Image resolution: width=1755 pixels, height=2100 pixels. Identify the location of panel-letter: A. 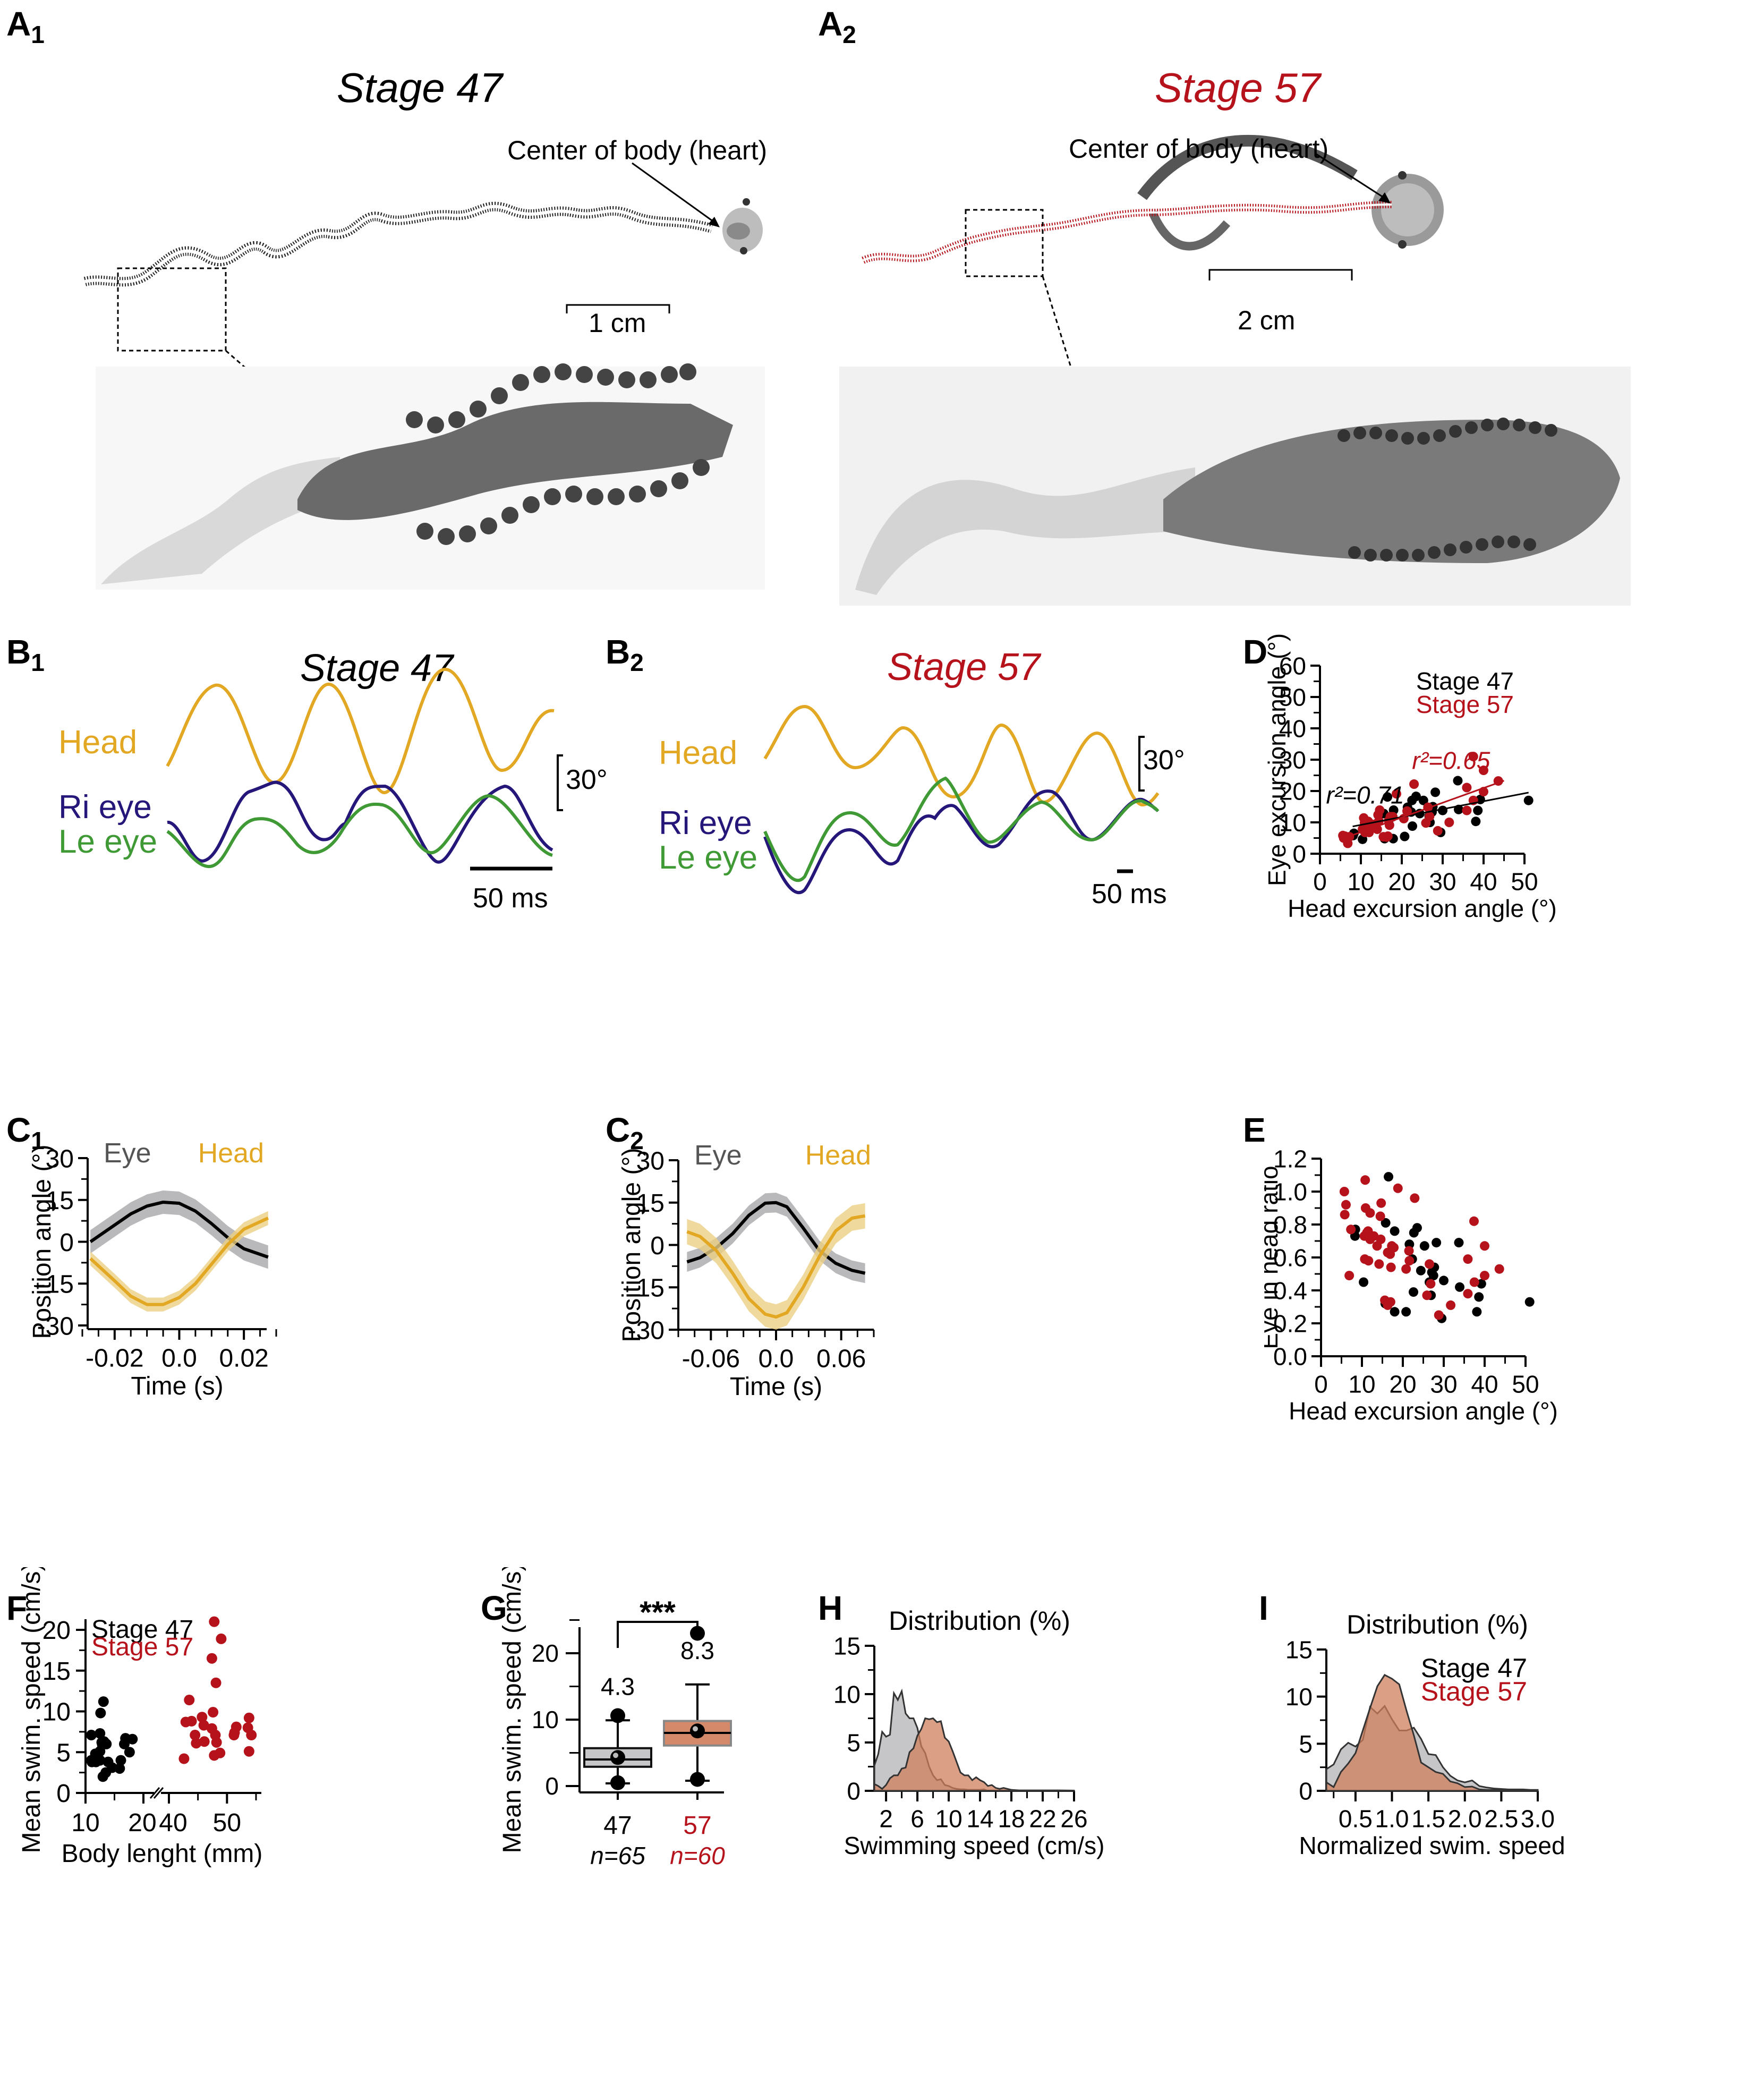
(18, 24).